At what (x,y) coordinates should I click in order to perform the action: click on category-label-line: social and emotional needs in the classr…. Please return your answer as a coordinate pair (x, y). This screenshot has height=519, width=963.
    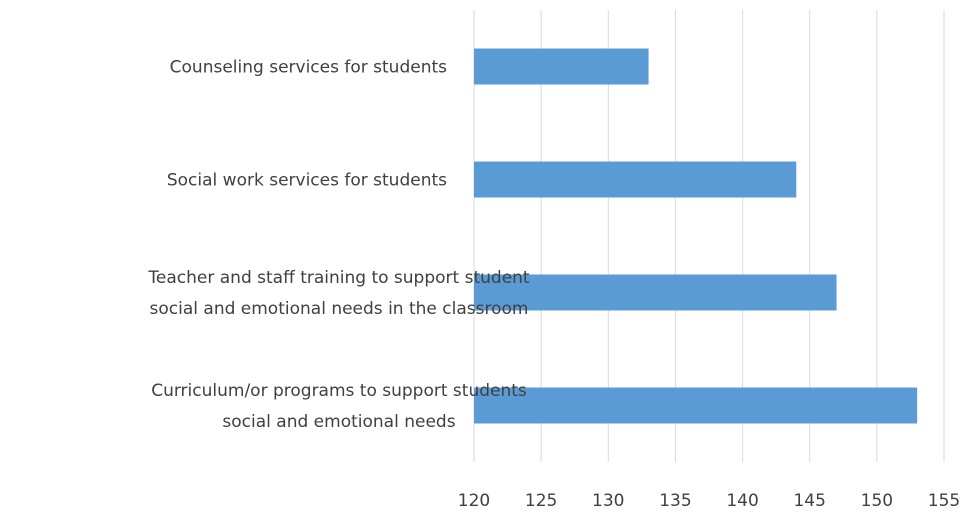
    Looking at the image, I should click on (339, 309).